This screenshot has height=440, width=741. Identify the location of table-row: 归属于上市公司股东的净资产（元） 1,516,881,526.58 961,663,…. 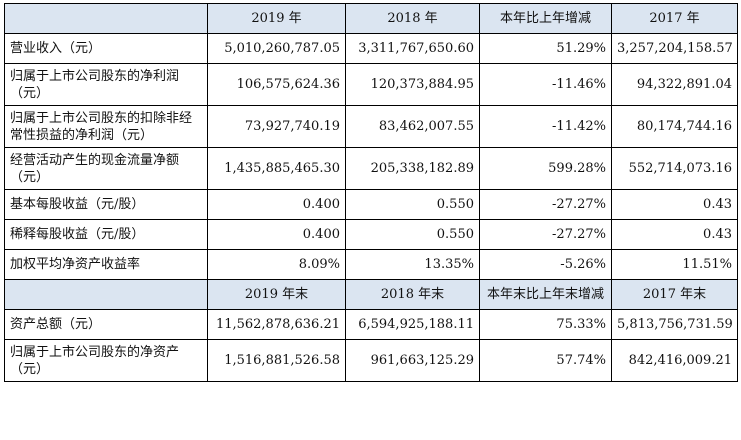
(371, 360).